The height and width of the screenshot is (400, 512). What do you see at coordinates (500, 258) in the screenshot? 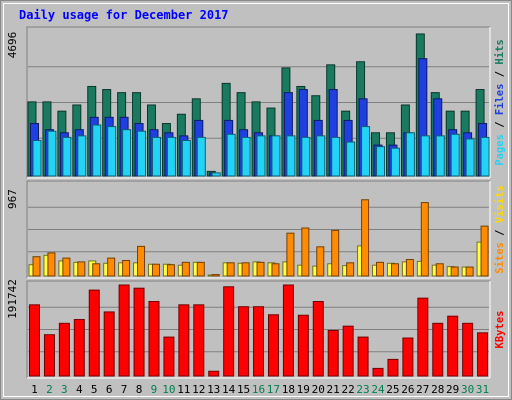
I see `legend-entry: Sites` at bounding box center [500, 258].